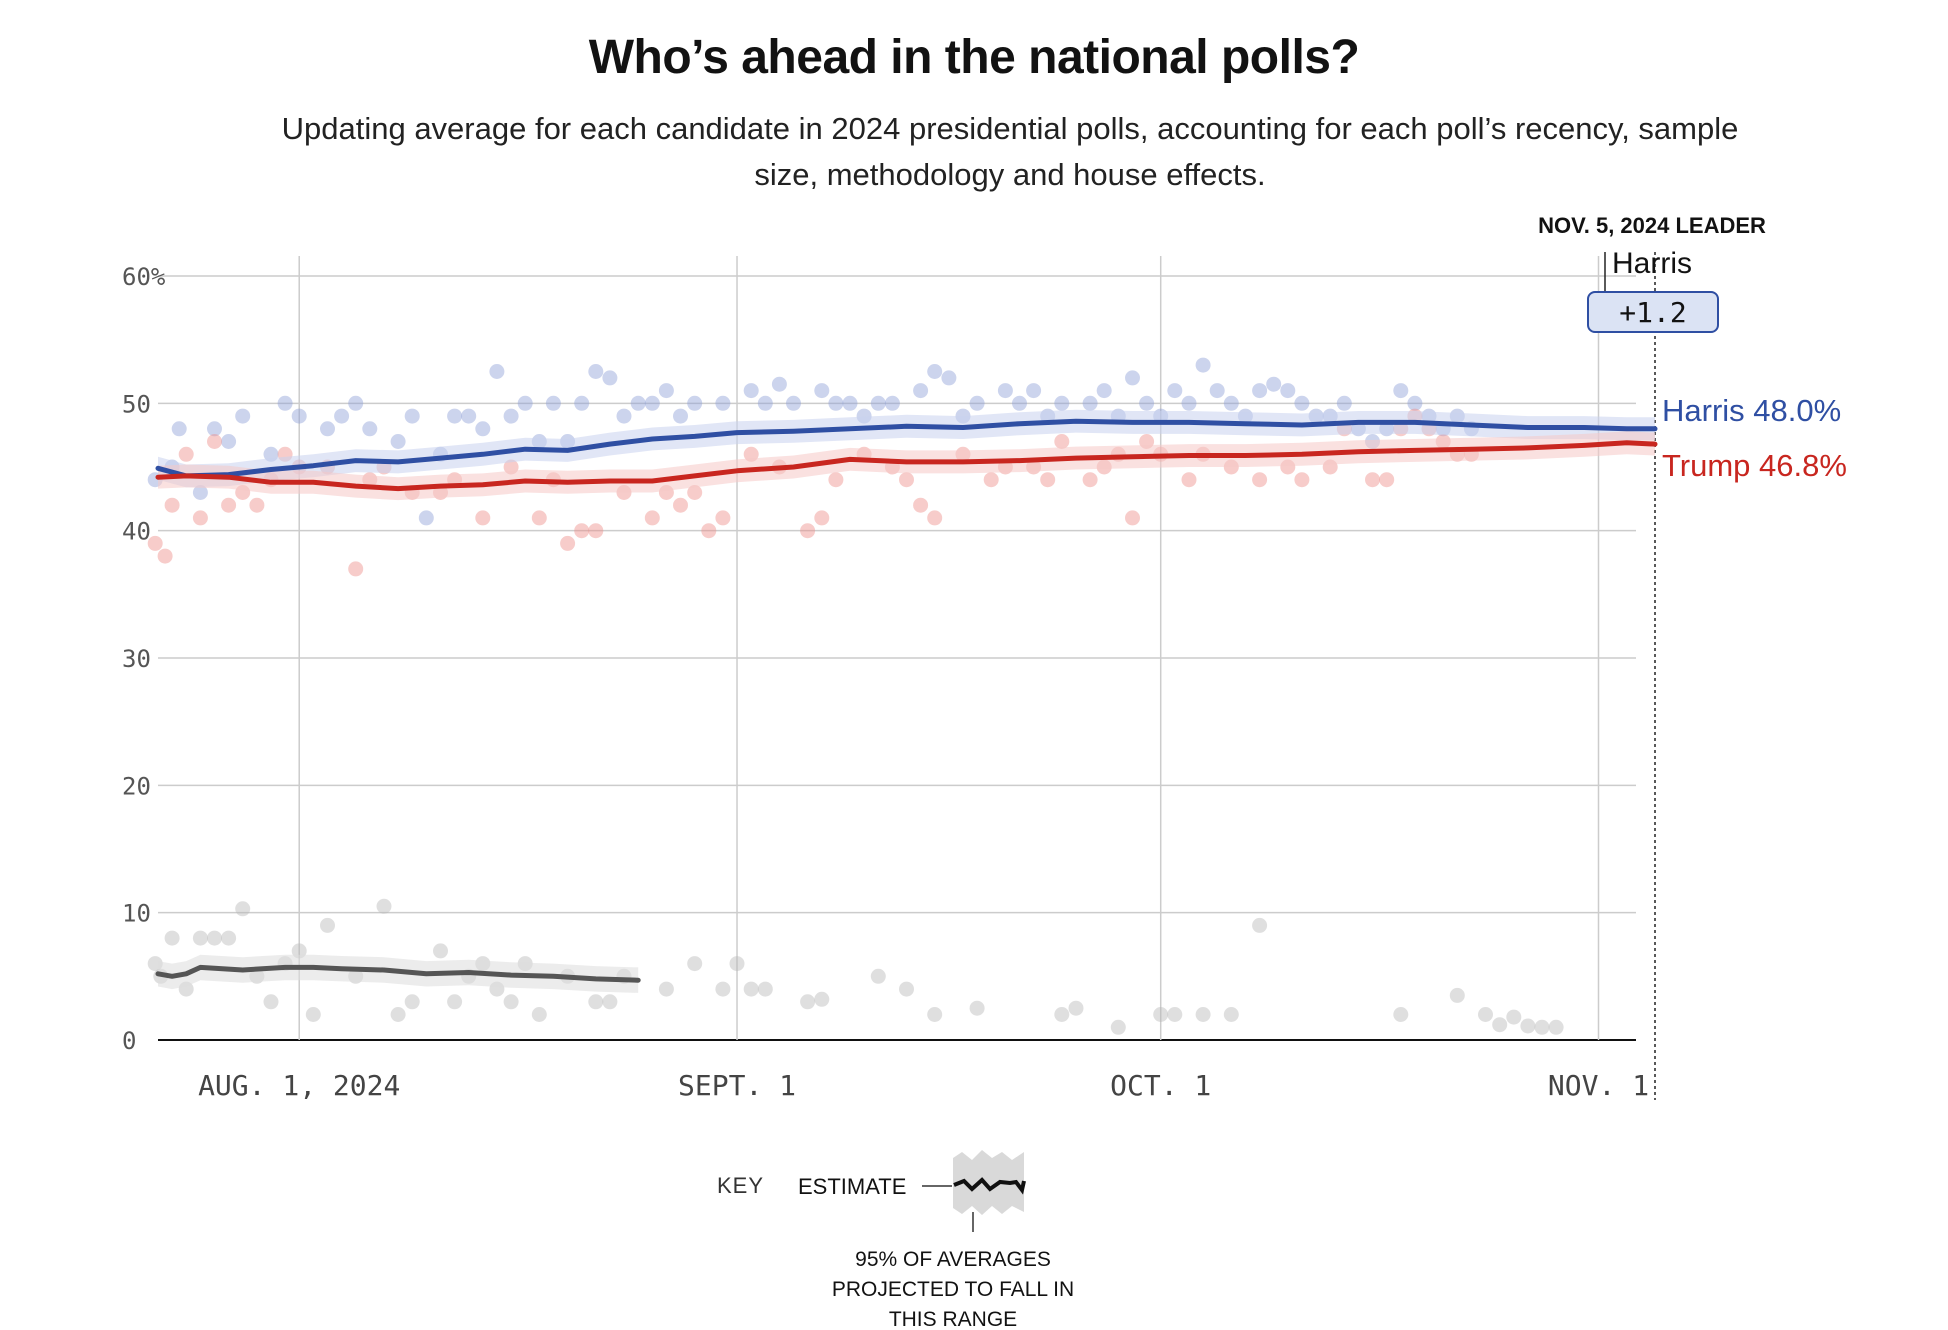  Describe the element at coordinates (136, 786) in the screenshot. I see `y-tick-label: 20` at that location.